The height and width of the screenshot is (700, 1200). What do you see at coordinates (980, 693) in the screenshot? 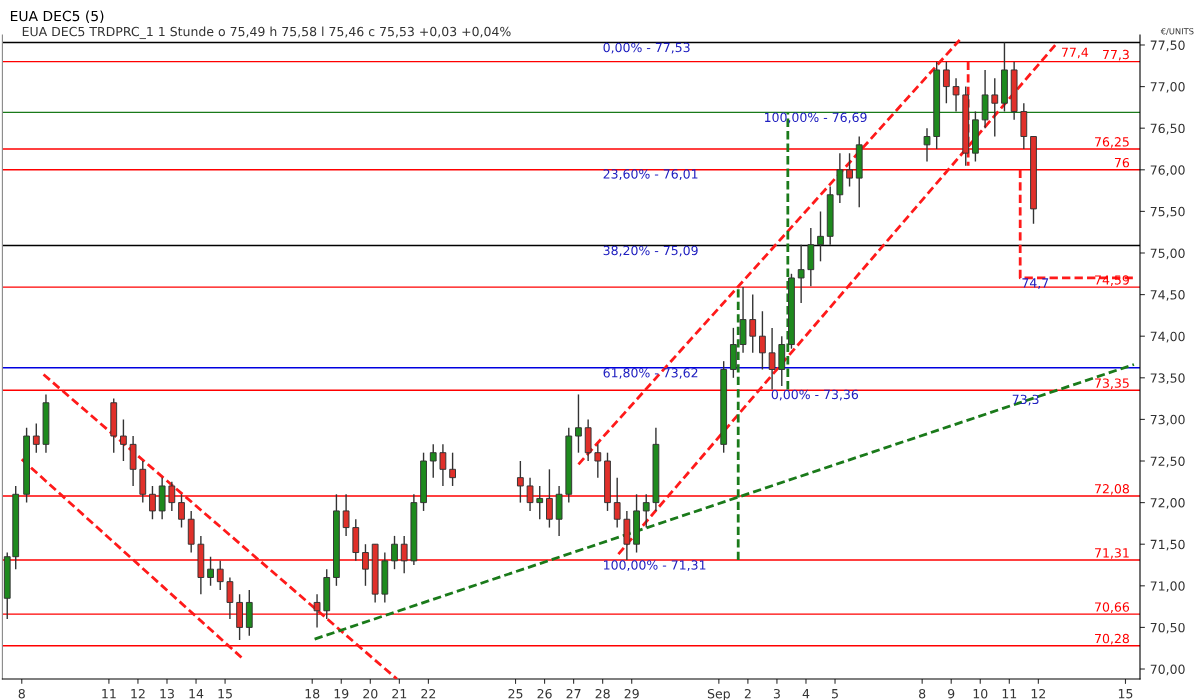
I see `x-tick-label: 10` at bounding box center [980, 693].